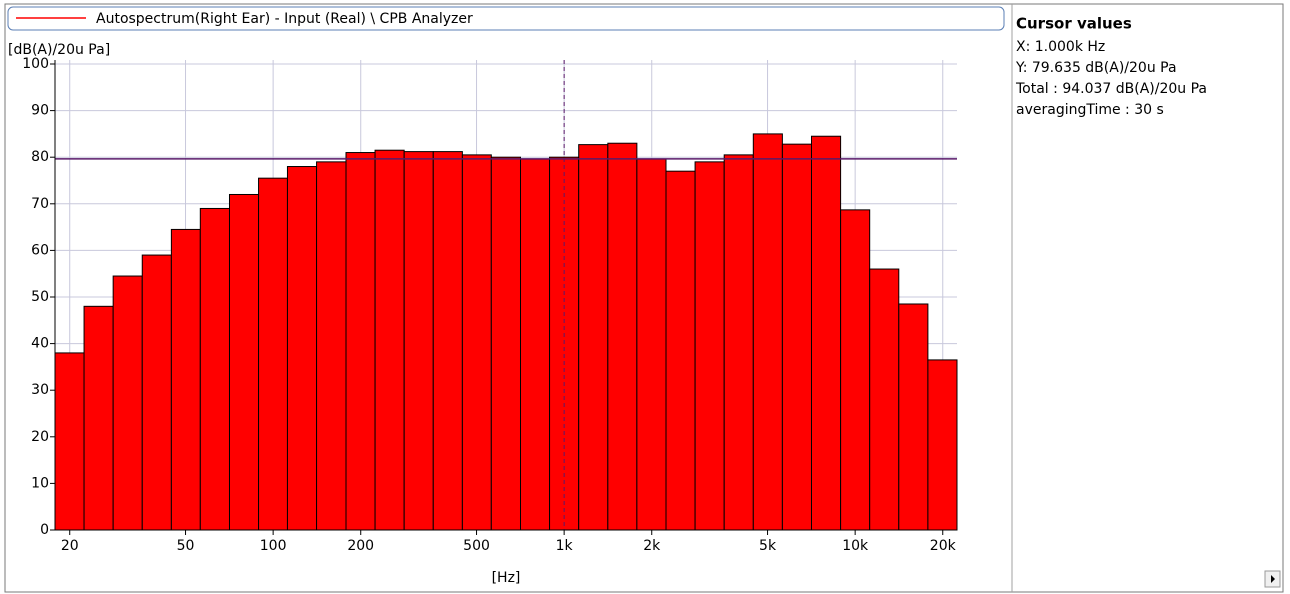 The height and width of the screenshot is (594, 1290). Describe the element at coordinates (44, 530) in the screenshot. I see `y-tick-label: 0` at that location.